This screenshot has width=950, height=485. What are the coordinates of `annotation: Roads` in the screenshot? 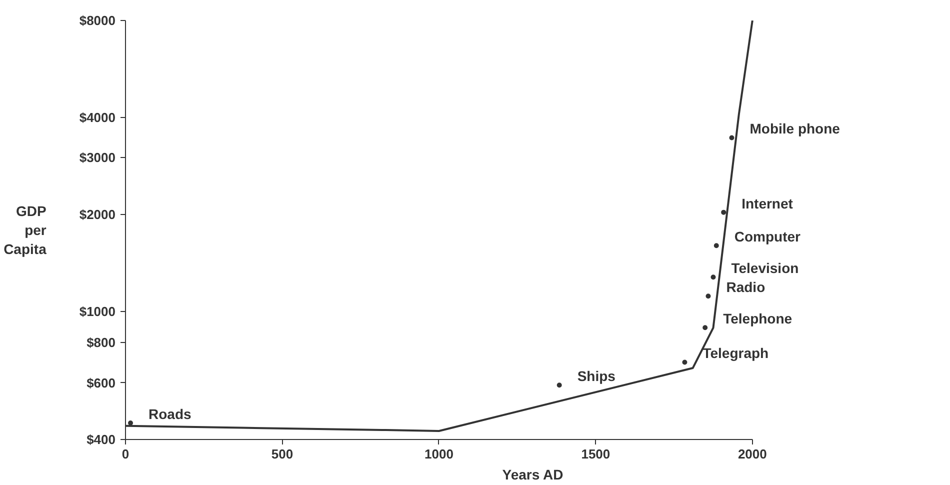 It's located at (170, 414).